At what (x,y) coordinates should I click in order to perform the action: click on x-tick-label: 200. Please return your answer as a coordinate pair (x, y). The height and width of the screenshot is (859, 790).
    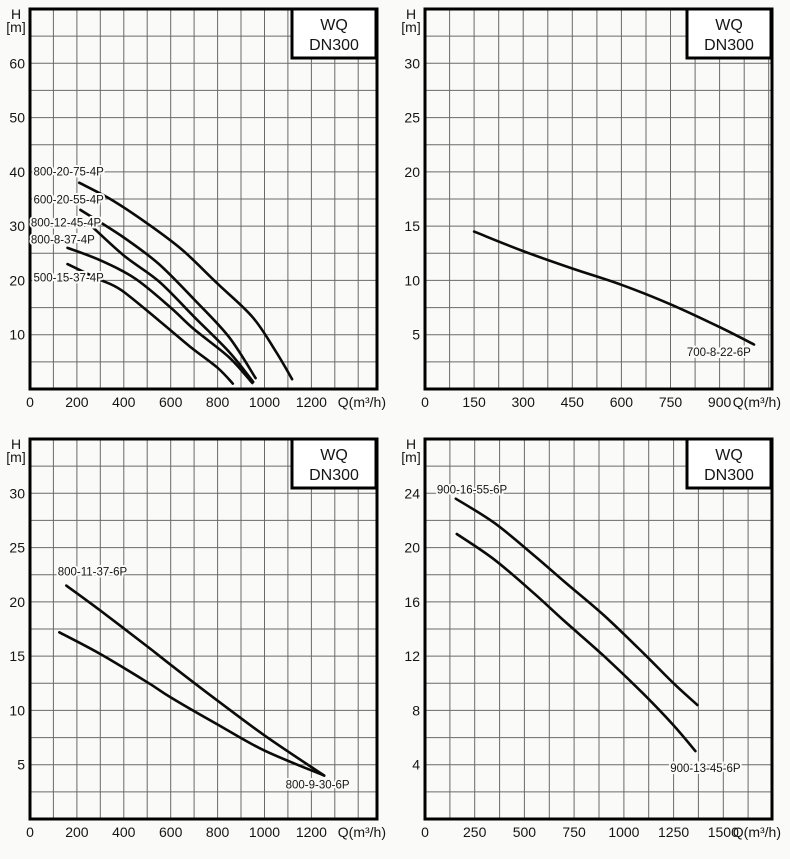
    Looking at the image, I should click on (77, 832).